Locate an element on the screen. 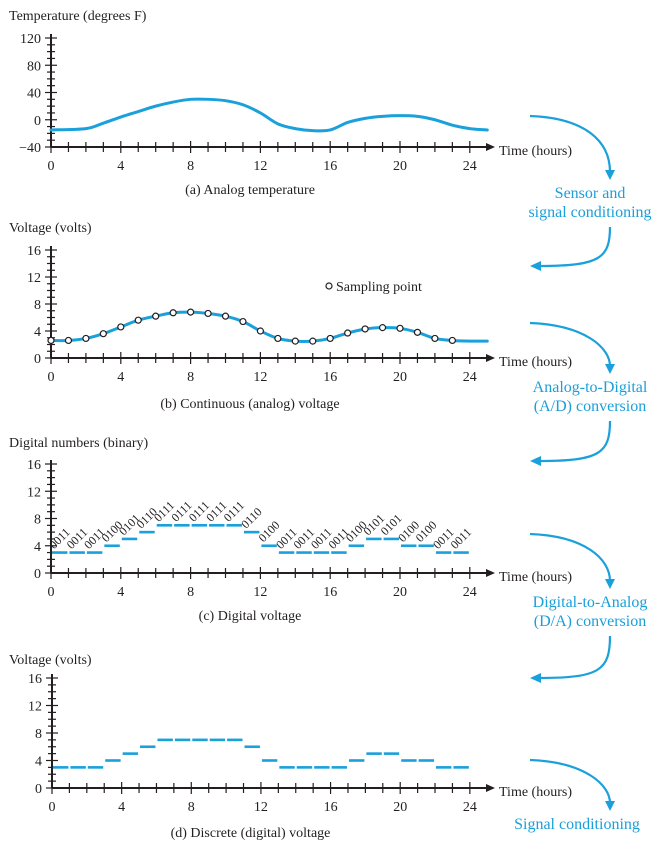  flow-label: (A/D) conversion is located at coordinates (590, 406).